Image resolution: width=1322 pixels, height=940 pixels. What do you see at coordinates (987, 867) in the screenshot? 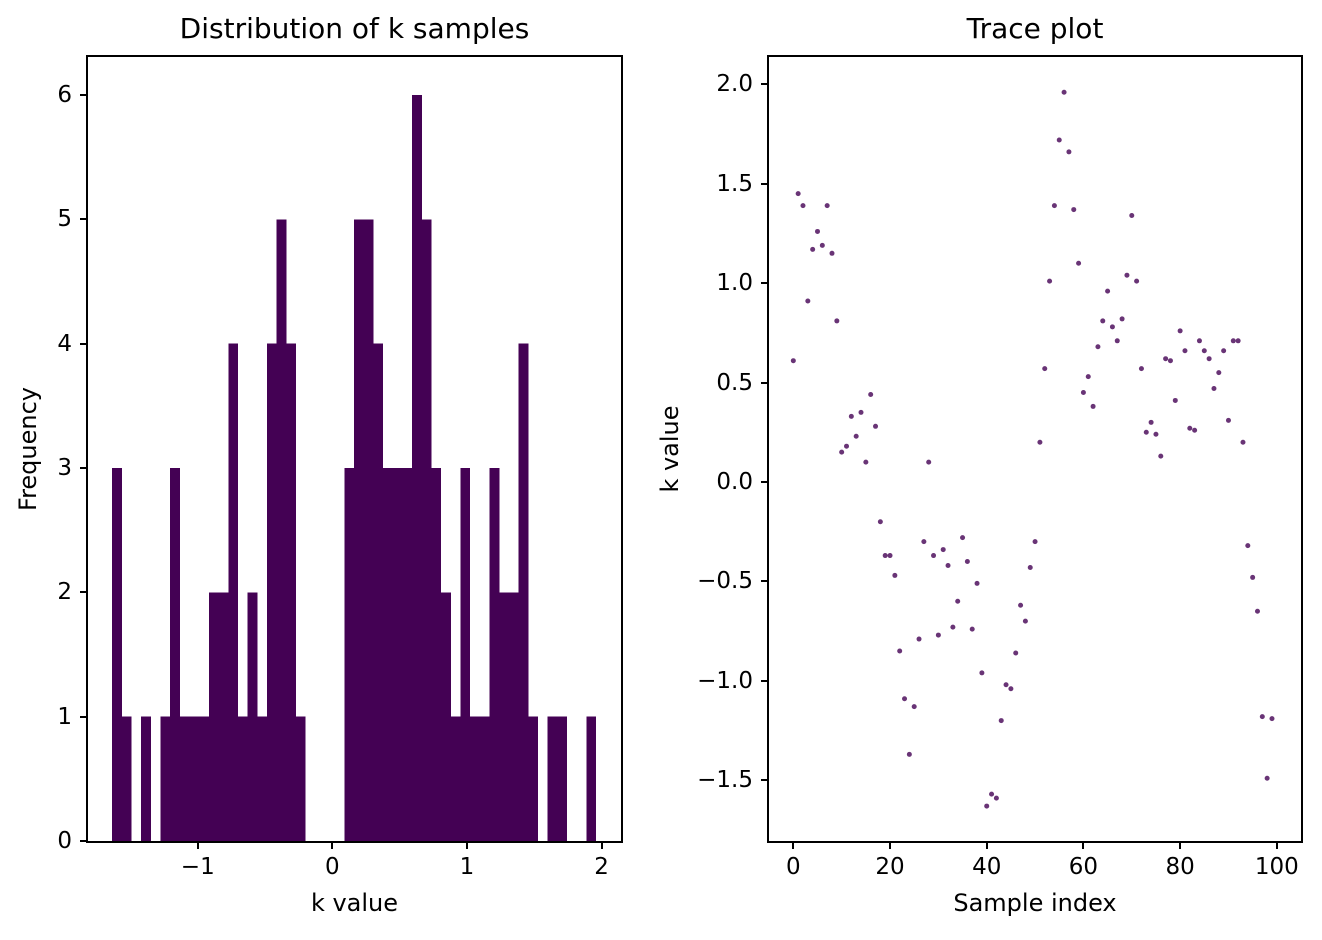
I see `trace-x-tick-label: 40` at bounding box center [987, 867].